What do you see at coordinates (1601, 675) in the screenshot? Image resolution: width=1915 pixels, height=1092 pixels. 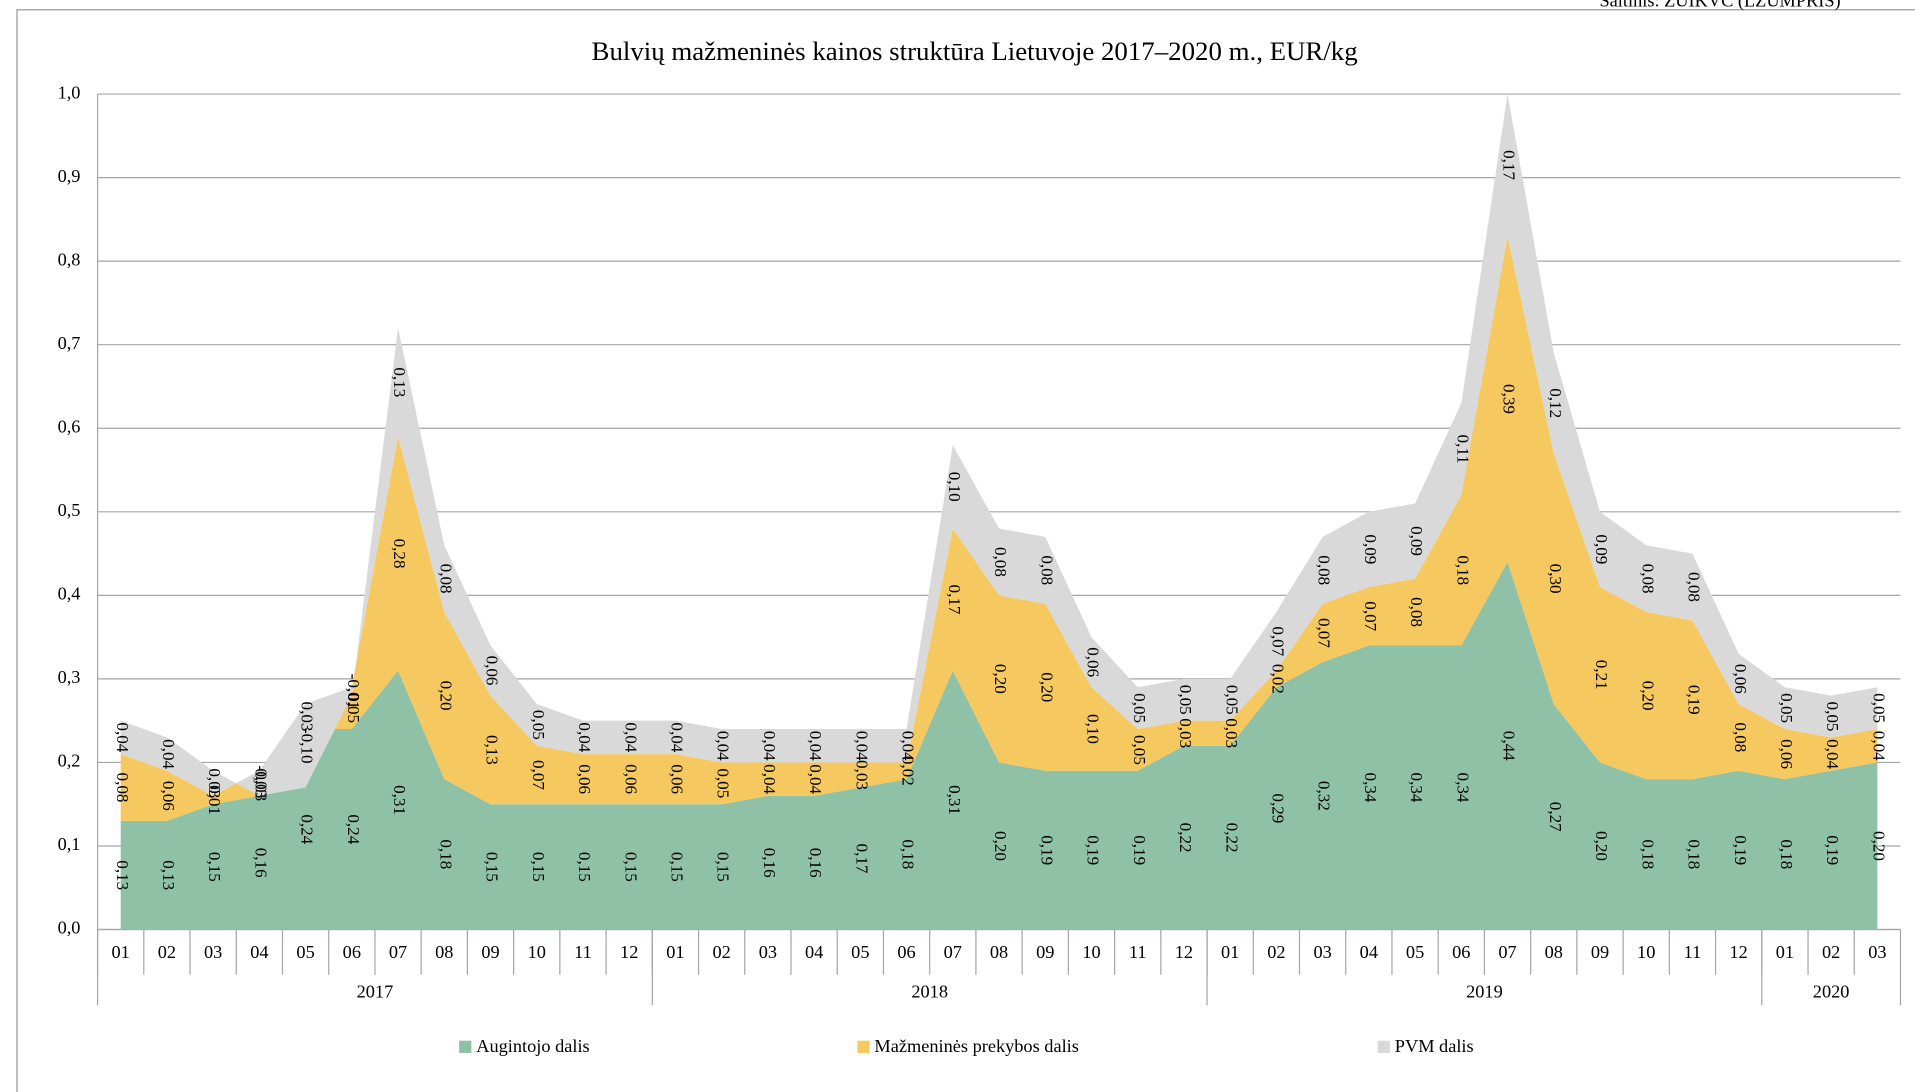 I see `data-label: 0,21` at bounding box center [1601, 675].